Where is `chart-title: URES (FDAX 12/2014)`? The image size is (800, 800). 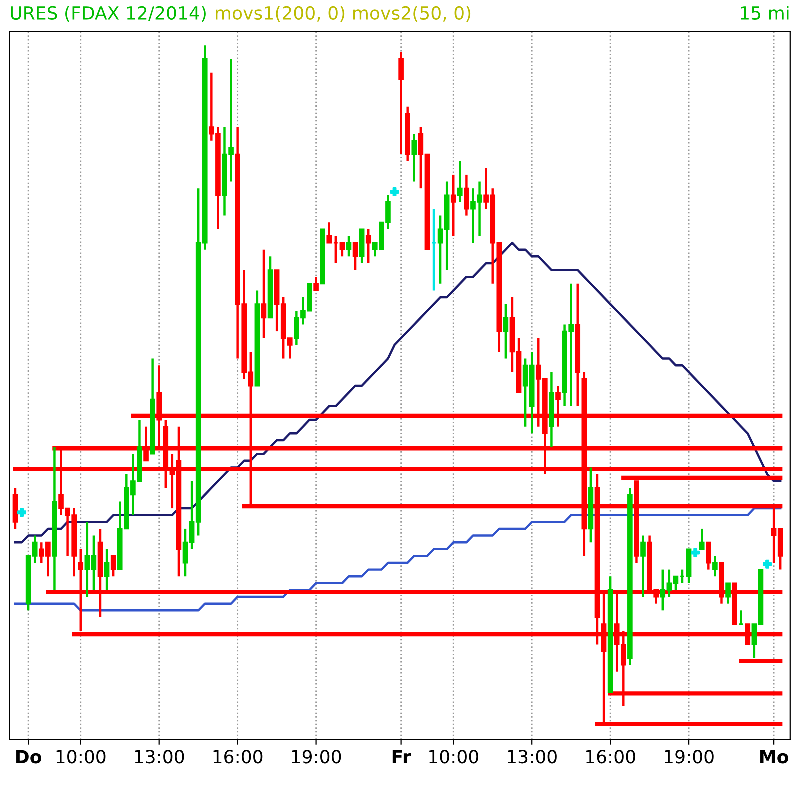 chart-title: URES (FDAX 12/2014) is located at coordinates (108, 14).